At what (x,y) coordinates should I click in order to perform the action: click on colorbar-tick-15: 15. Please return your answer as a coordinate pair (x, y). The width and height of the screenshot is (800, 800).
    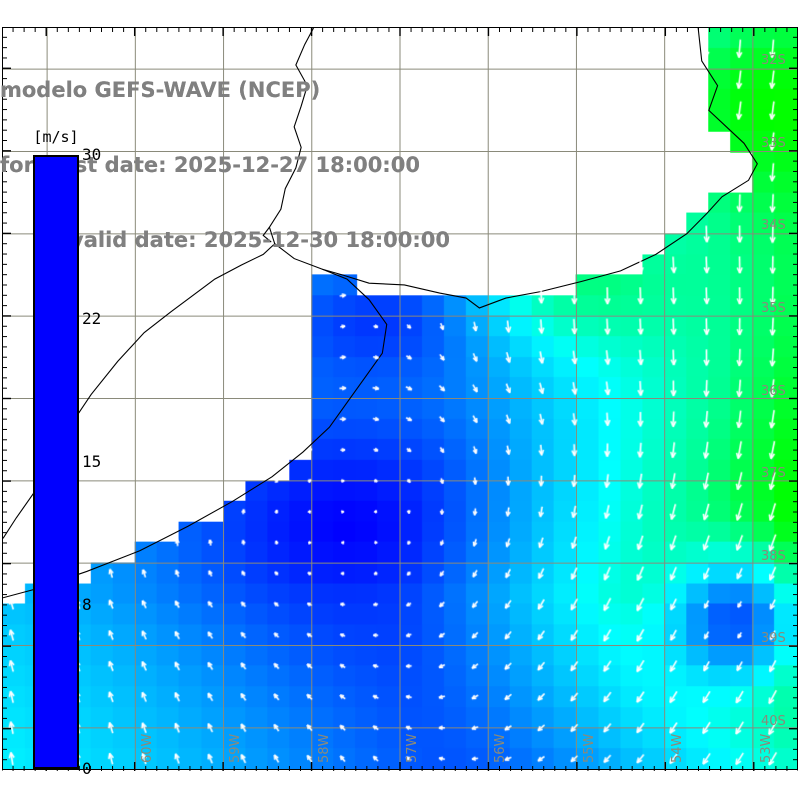
    Looking at the image, I should click on (92, 461).